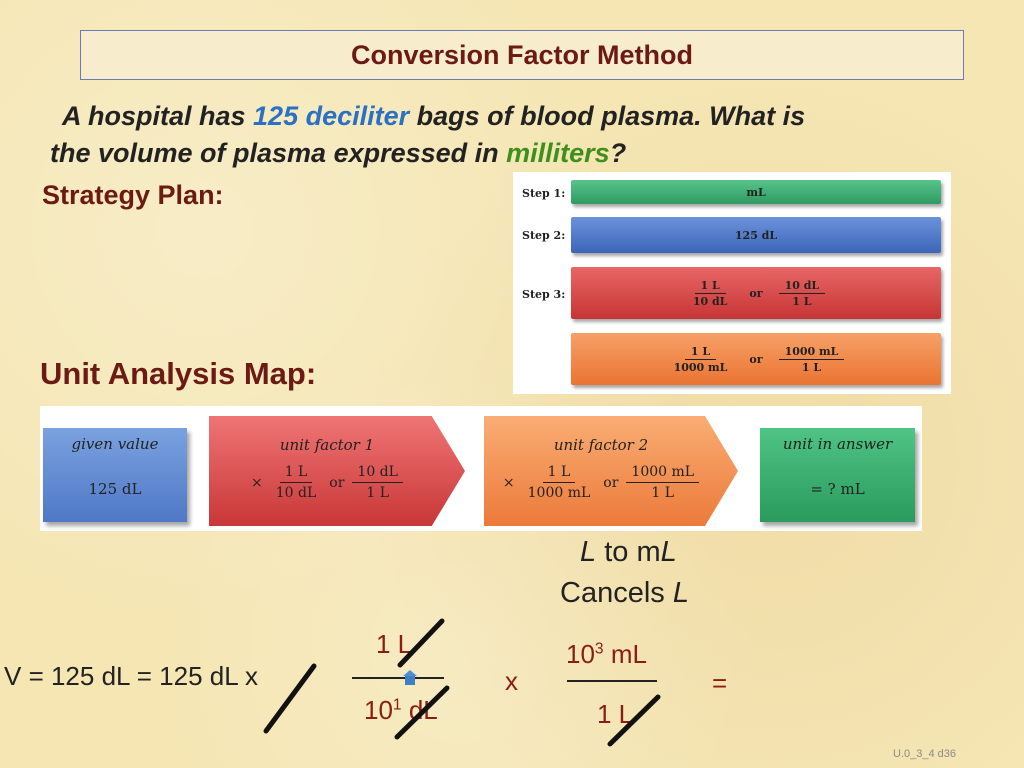  I want to click on factor1-fraction-bar, so click(398, 678).